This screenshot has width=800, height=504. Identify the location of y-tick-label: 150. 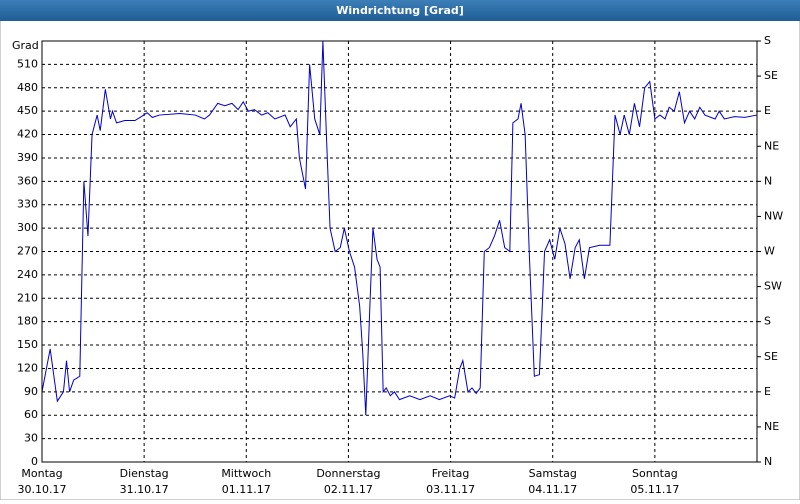
(27, 344).